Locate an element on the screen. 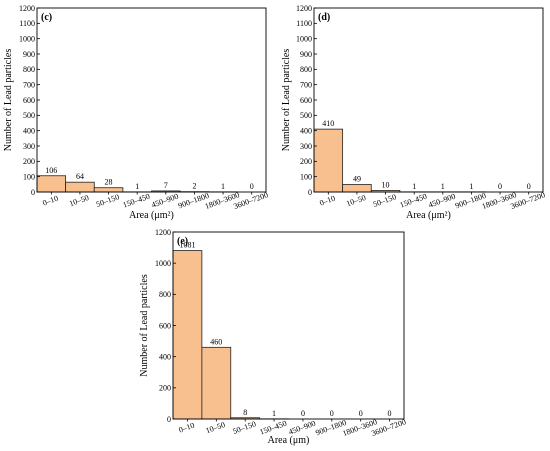 The image size is (550, 451). panel-label: (c) is located at coordinates (46, 17).